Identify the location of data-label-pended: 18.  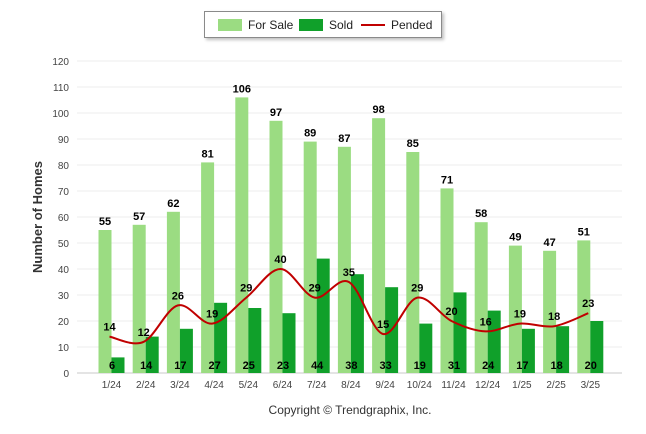
(554, 317).